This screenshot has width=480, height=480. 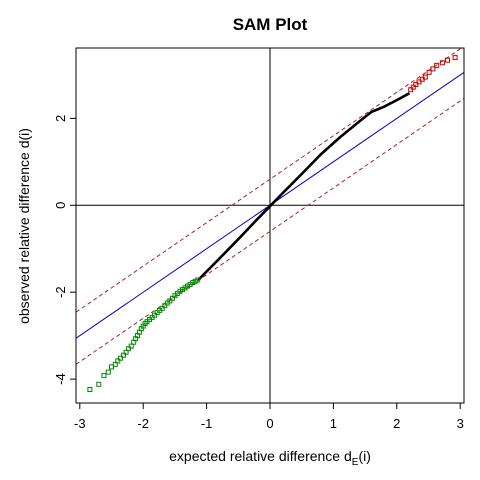 What do you see at coordinates (60, 292) in the screenshot?
I see `y-tick-label: -2` at bounding box center [60, 292].